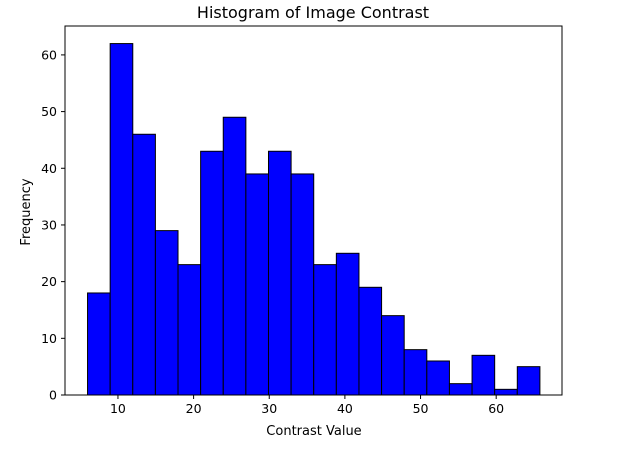 Image resolution: width=629 pixels, height=456 pixels. What do you see at coordinates (49, 224) in the screenshot?
I see `y-tick-label-3: 30` at bounding box center [49, 224].